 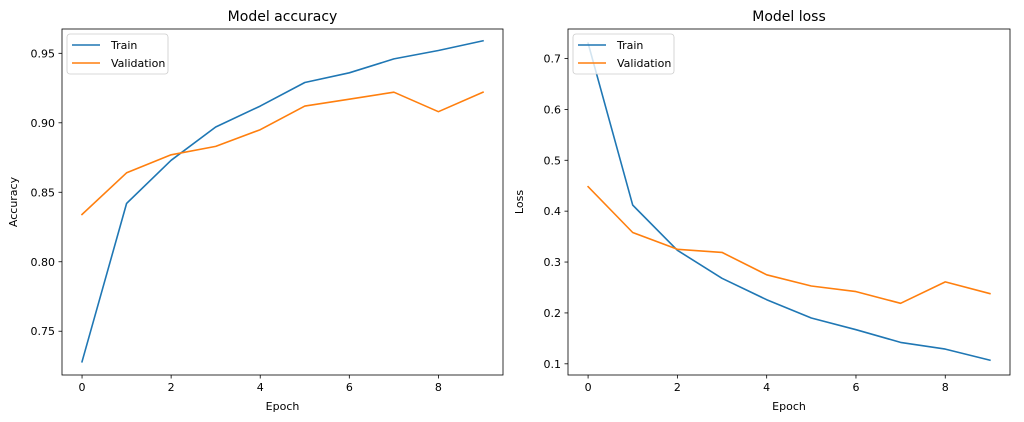 I want to click on y-tick-label: 0.7, so click(x=553, y=59).